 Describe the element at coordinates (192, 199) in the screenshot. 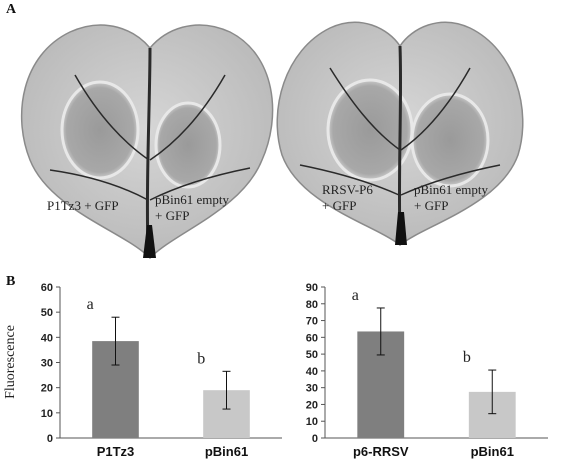

I see `leaf-left-label-2-line1: pBin61 empty` at that location.